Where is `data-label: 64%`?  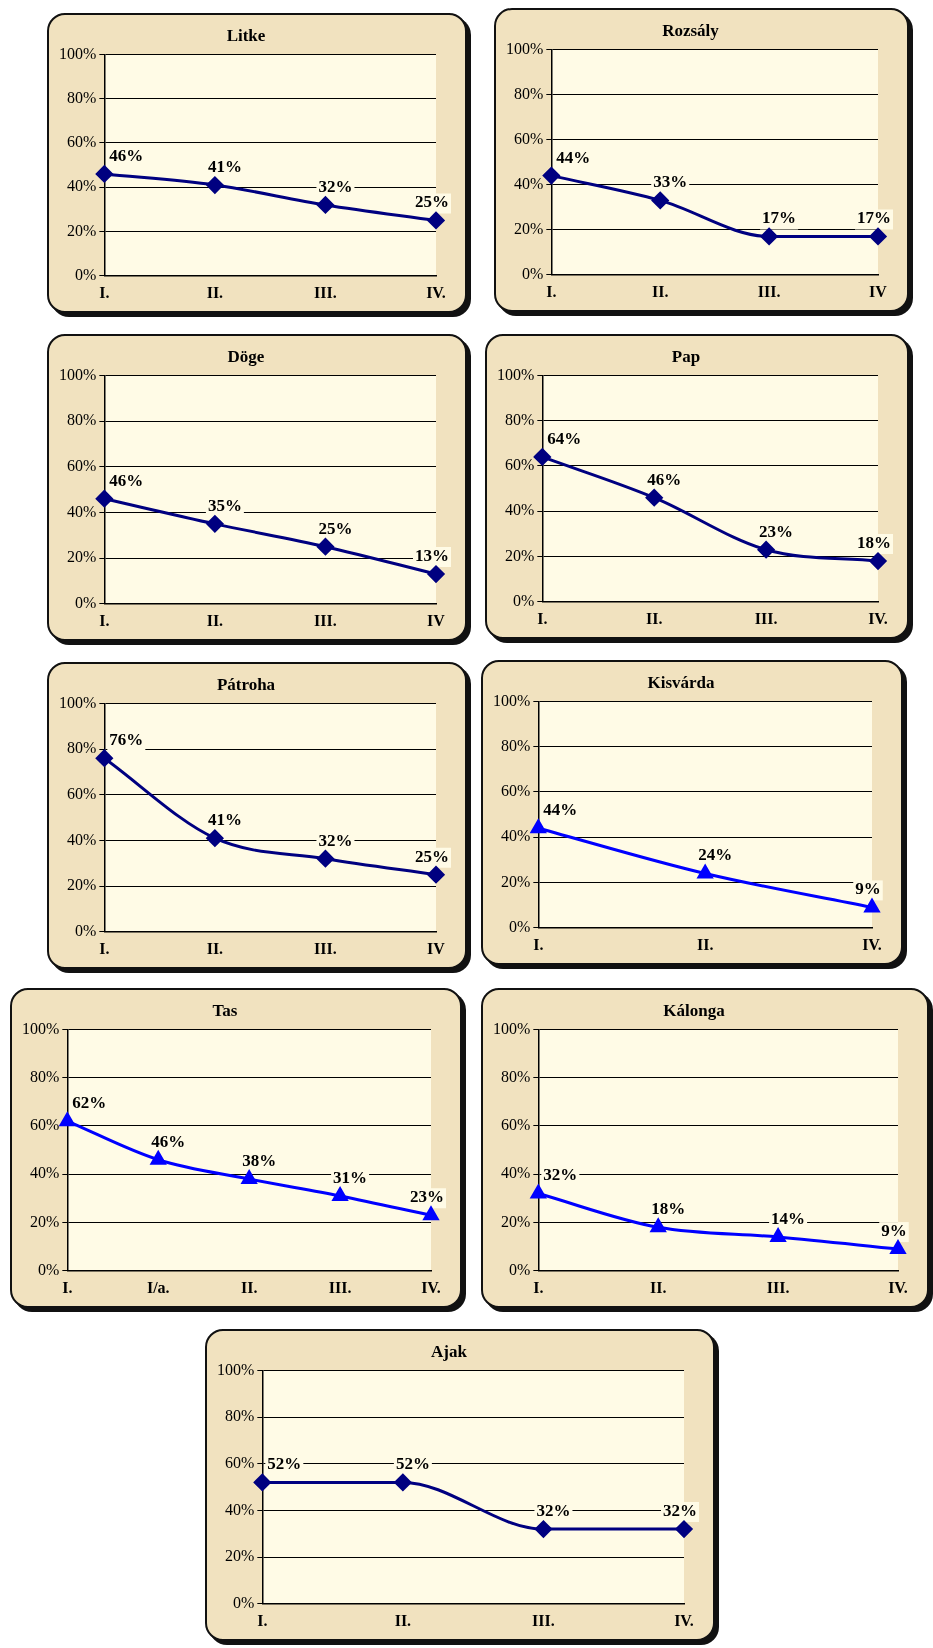 data-label: 64% is located at coordinates (564, 438).